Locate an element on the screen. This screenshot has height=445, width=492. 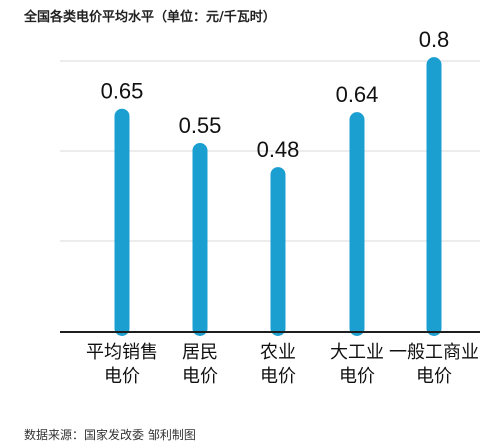
value-label: 0.65 is located at coordinates (122, 91).